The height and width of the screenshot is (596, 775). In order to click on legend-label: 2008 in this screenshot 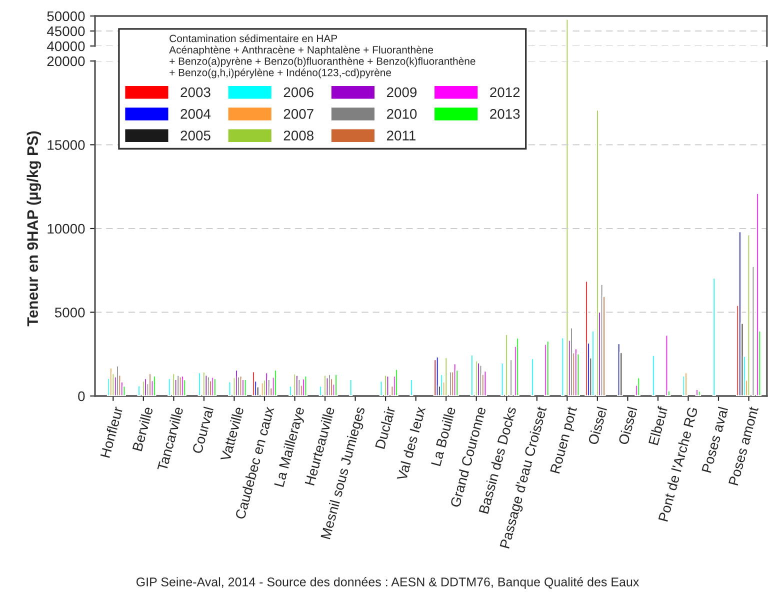, I will do `click(299, 135)`.